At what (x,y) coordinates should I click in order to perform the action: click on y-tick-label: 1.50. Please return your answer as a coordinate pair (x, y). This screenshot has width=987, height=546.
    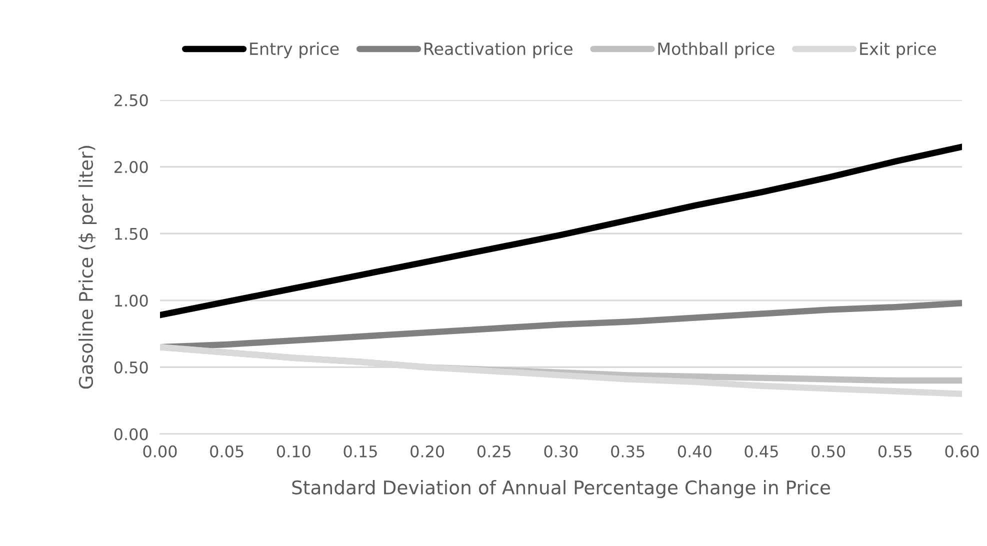
    Looking at the image, I should click on (131, 234).